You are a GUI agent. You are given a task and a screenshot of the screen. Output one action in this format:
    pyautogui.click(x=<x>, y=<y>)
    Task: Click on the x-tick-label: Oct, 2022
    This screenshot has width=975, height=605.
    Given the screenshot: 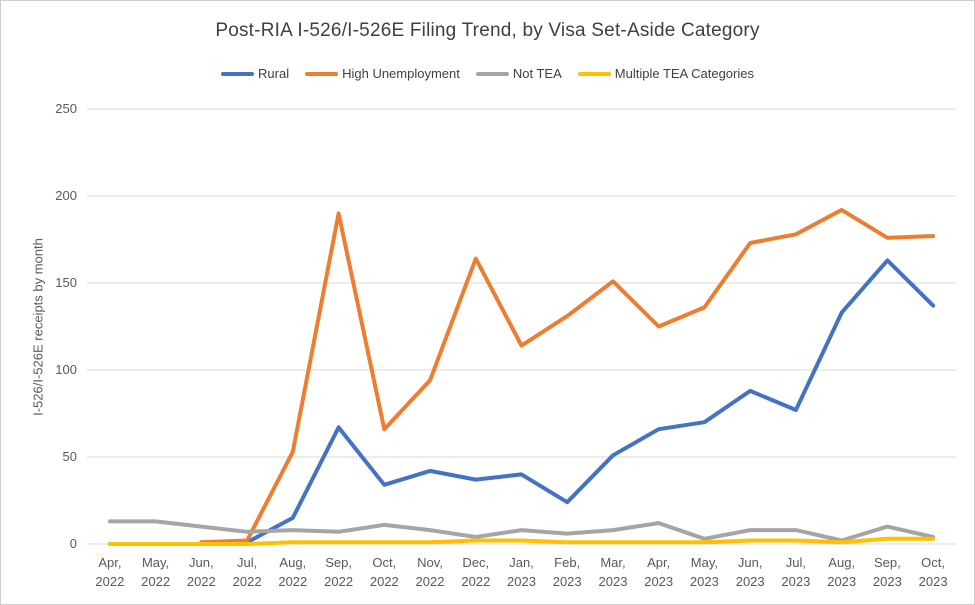 What is the action you would take?
    pyautogui.click(x=384, y=572)
    